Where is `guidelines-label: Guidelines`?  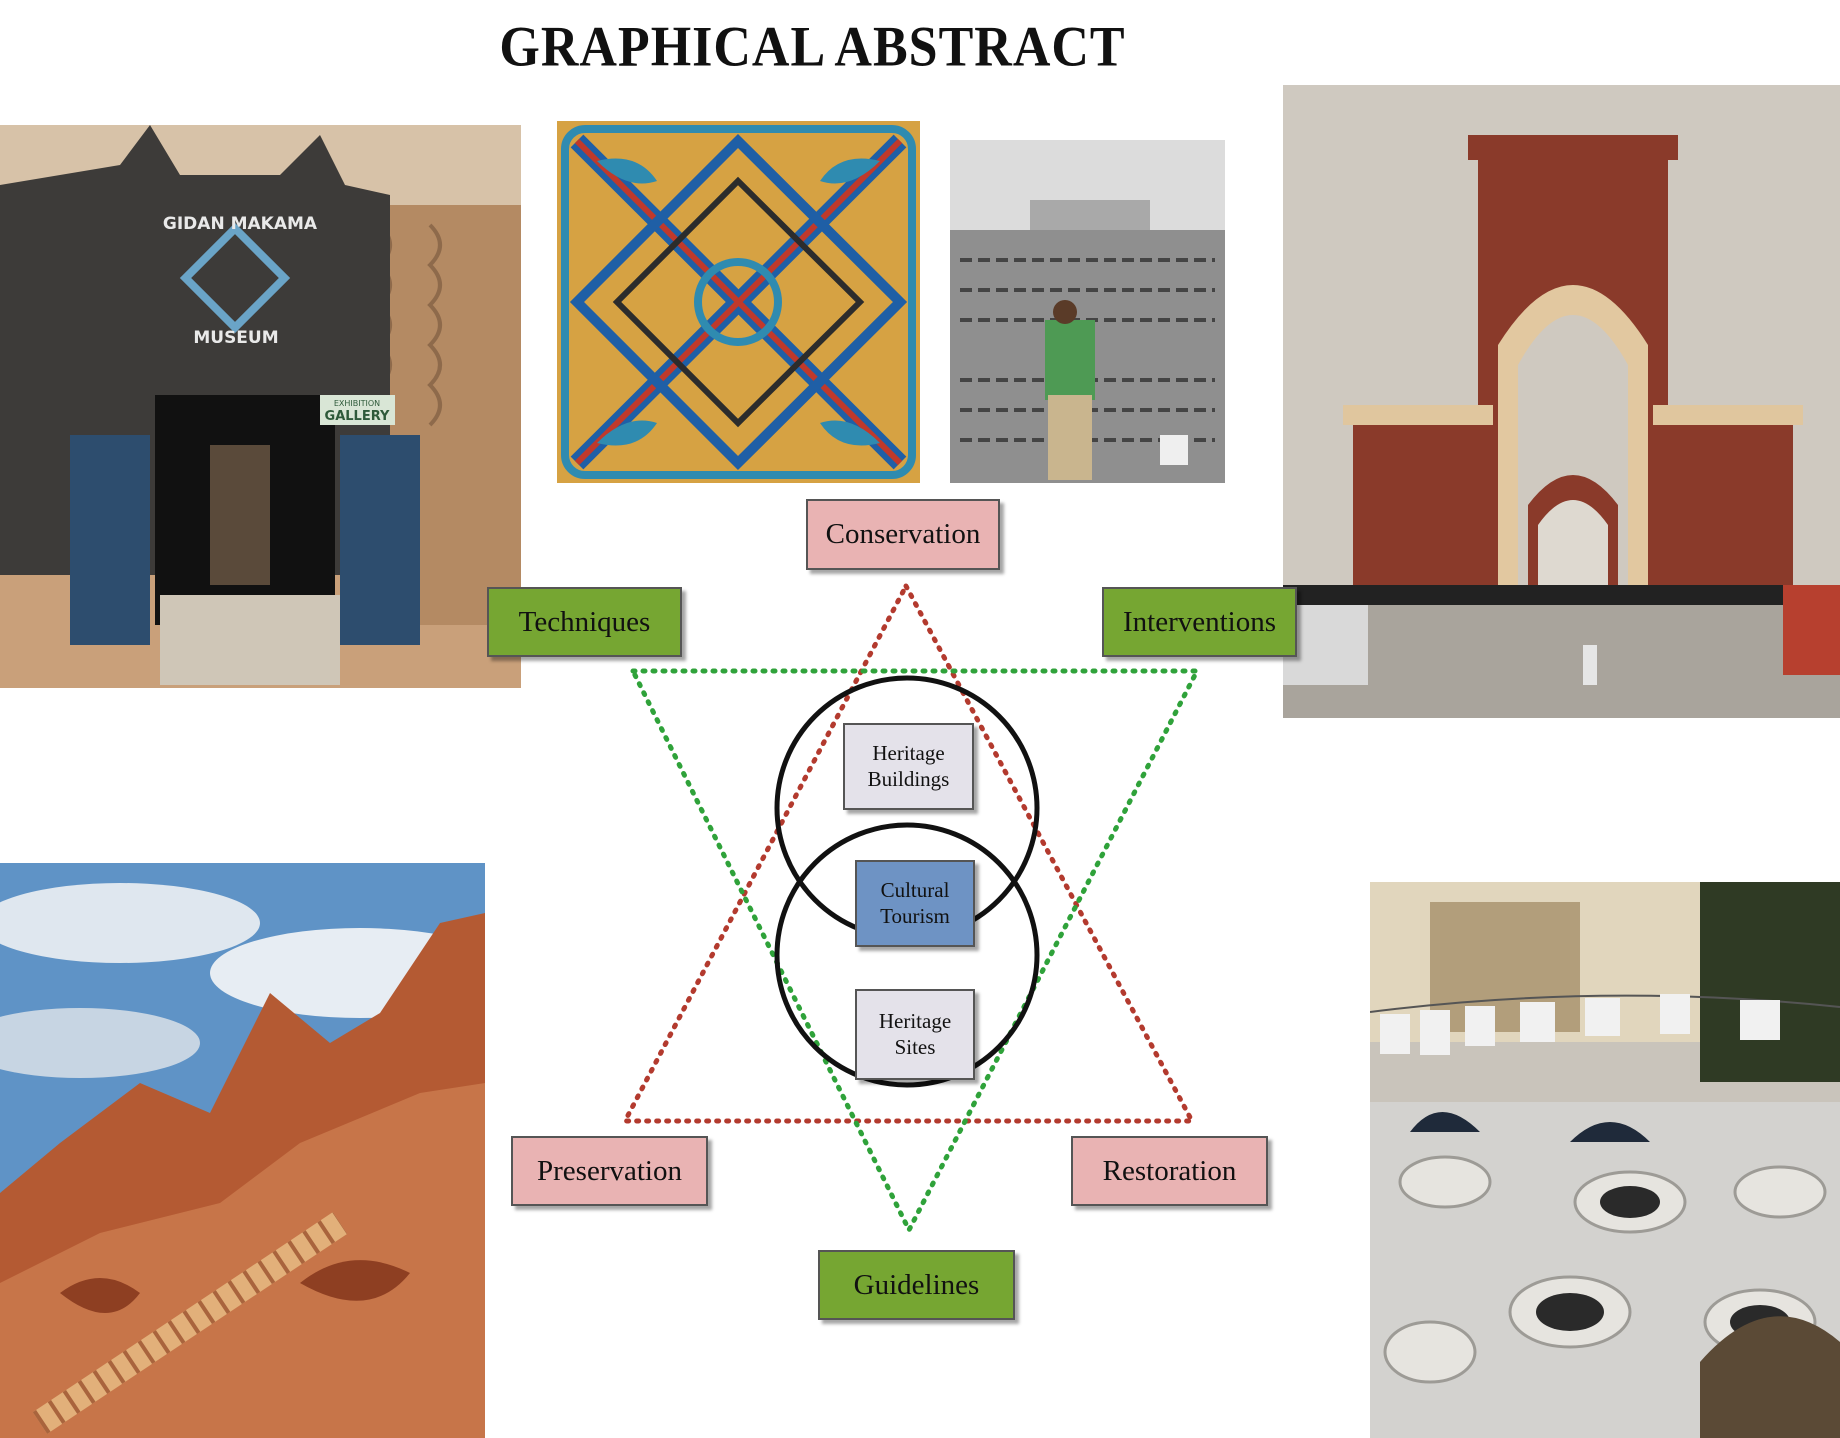
guidelines-label: Guidelines is located at coordinates (916, 1284).